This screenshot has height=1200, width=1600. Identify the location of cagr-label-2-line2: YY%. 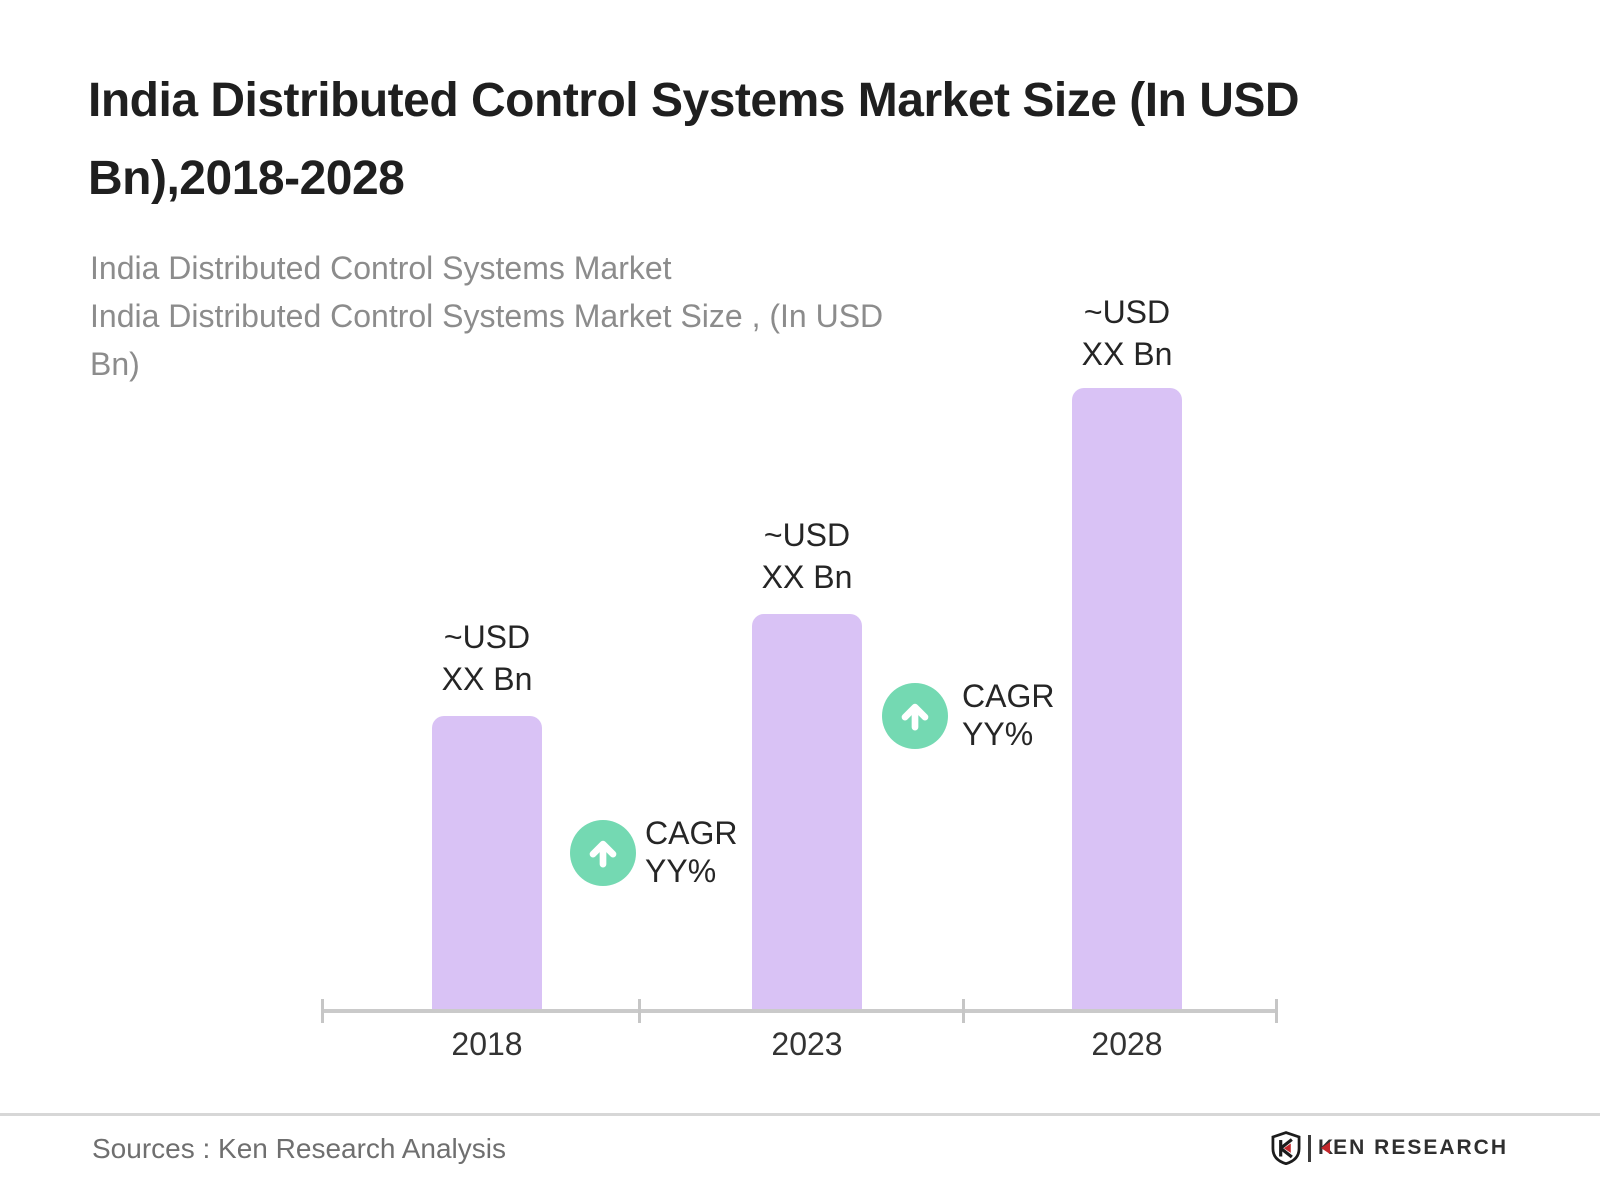
(998, 734).